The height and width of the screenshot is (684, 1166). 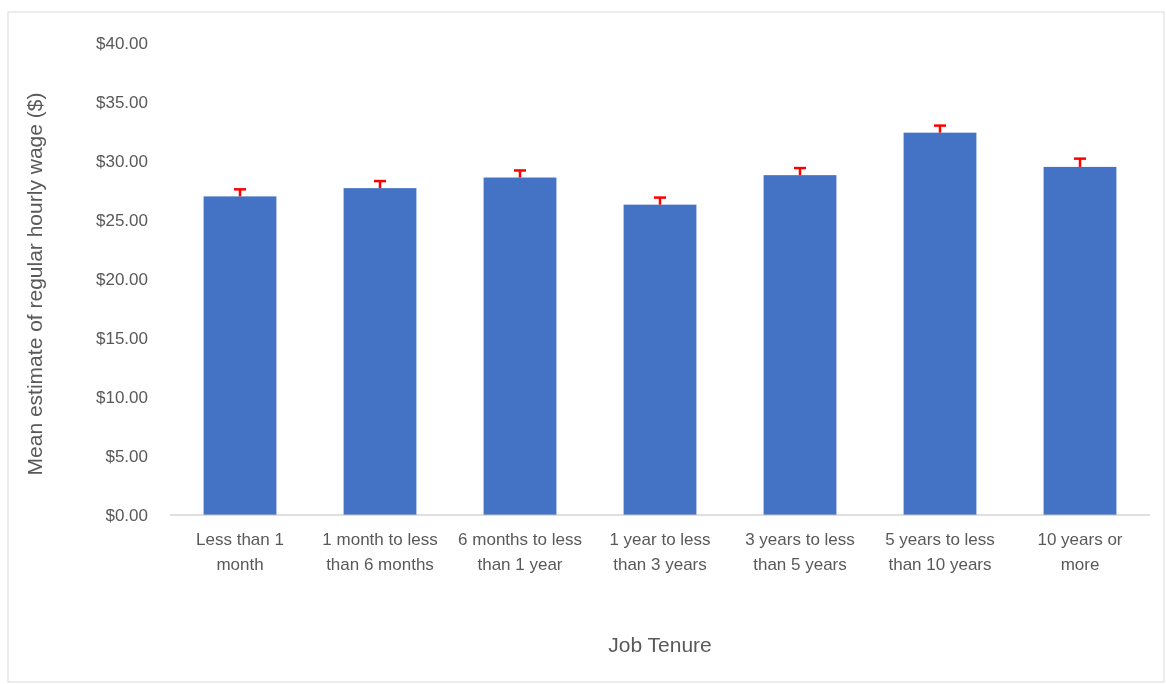 What do you see at coordinates (520, 552) in the screenshot?
I see `x-tick-label: 6 months to less than 1 year` at bounding box center [520, 552].